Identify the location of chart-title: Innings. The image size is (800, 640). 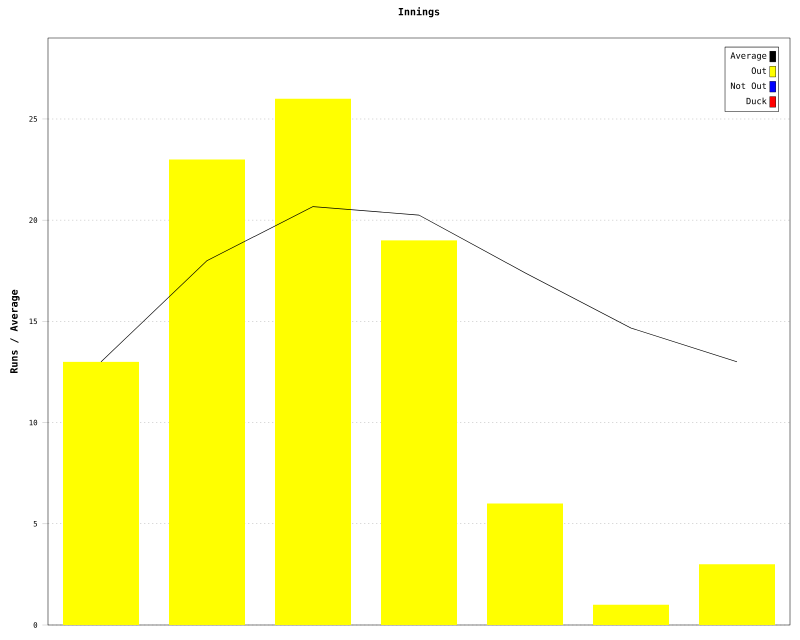
(419, 12).